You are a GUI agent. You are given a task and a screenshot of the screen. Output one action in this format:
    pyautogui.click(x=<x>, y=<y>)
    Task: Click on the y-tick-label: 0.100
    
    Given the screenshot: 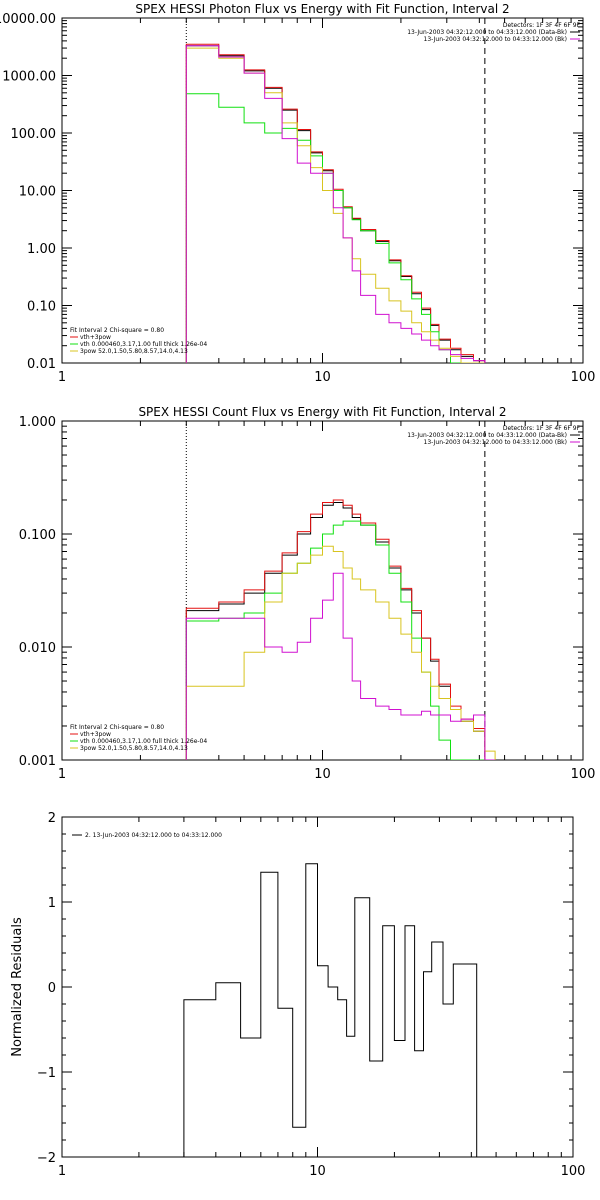 What is the action you would take?
    pyautogui.click(x=37, y=535)
    